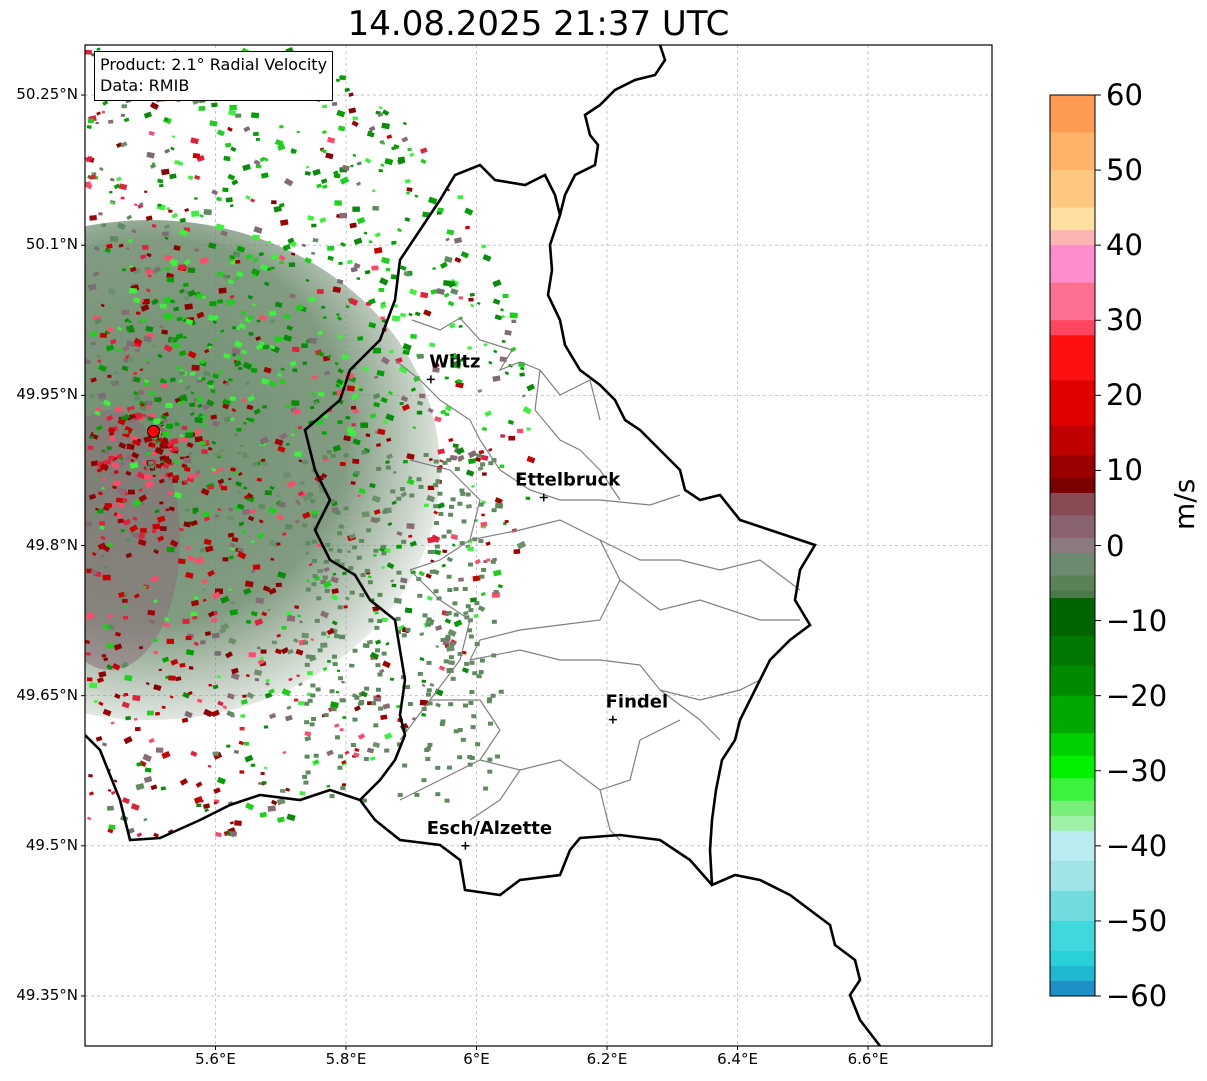 This screenshot has width=1207, height=1081. What do you see at coordinates (1115, 545) in the screenshot?
I see `colorbar-tick-label: 0` at bounding box center [1115, 545].